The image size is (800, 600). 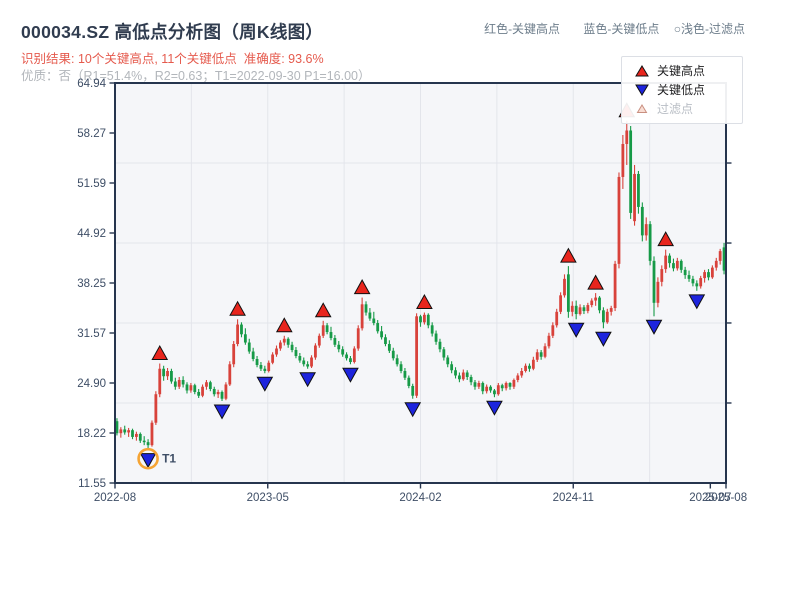 I want to click on chart-legend: 关键高点 关键低点 过滤点, so click(x=682, y=90).